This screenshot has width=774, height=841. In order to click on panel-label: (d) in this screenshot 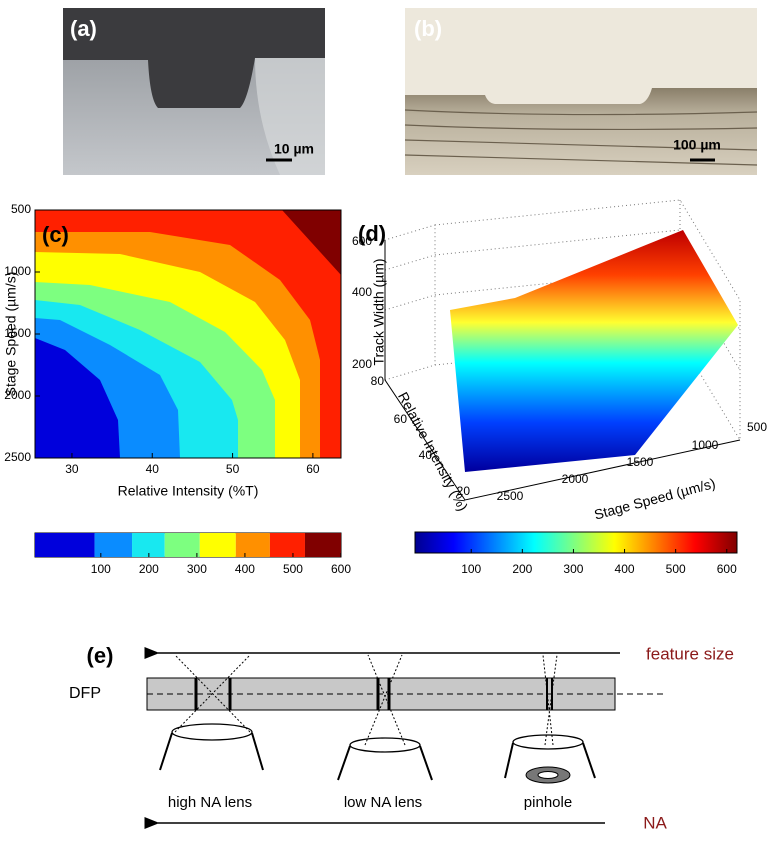, I will do `click(372, 233)`.